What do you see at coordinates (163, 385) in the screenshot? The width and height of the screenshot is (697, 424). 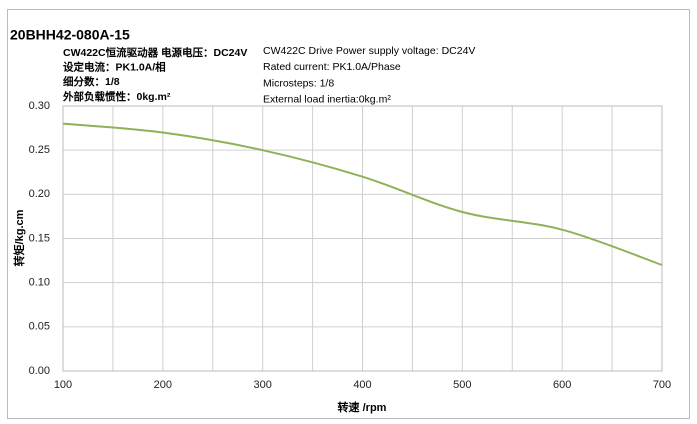 I see `x-tick-label: 200` at bounding box center [163, 385].